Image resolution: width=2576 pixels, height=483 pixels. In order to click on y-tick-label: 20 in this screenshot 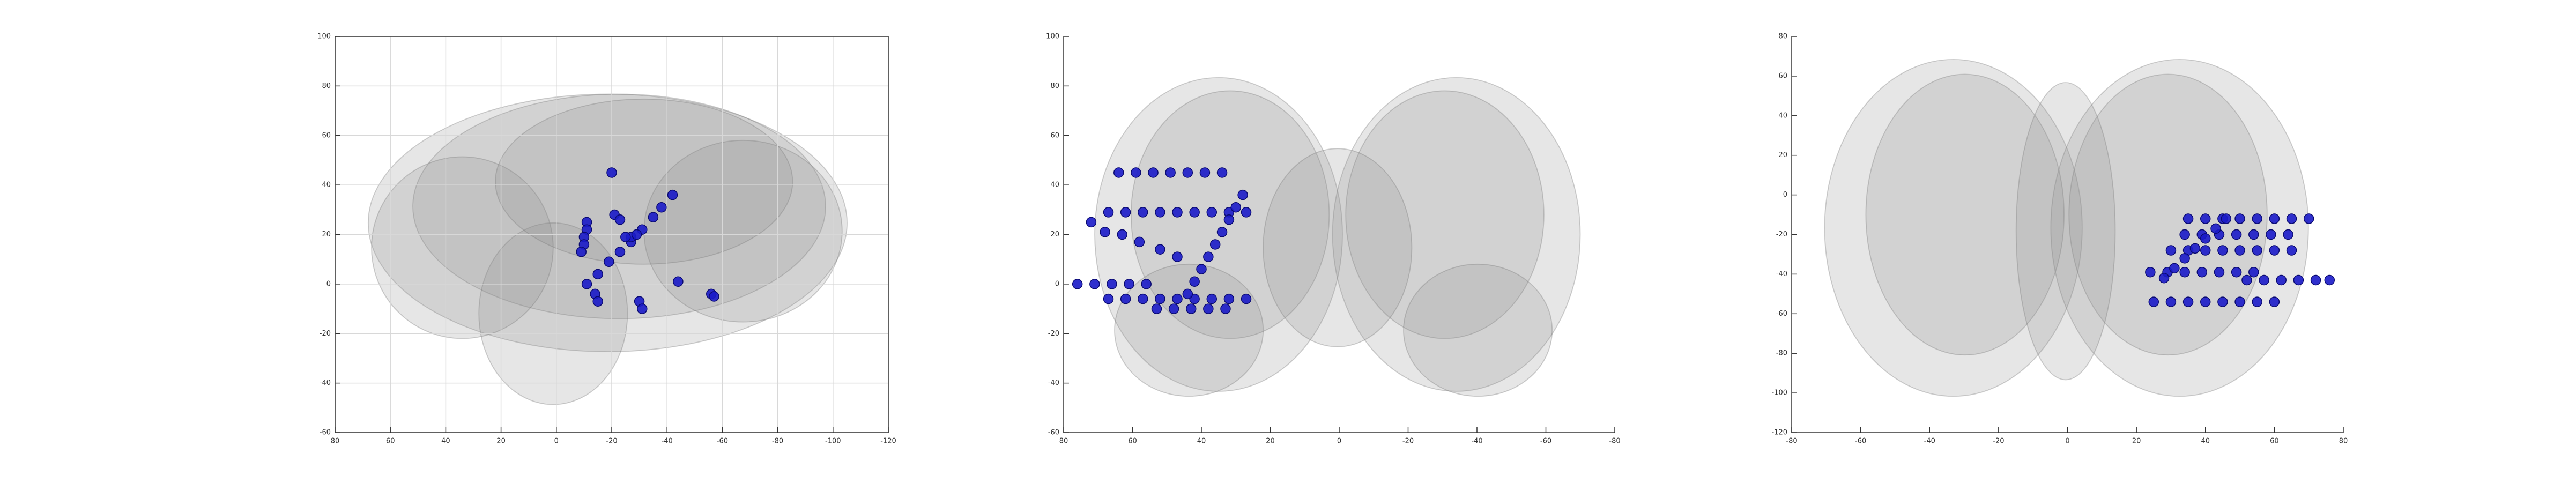, I will do `click(1054, 235)`.